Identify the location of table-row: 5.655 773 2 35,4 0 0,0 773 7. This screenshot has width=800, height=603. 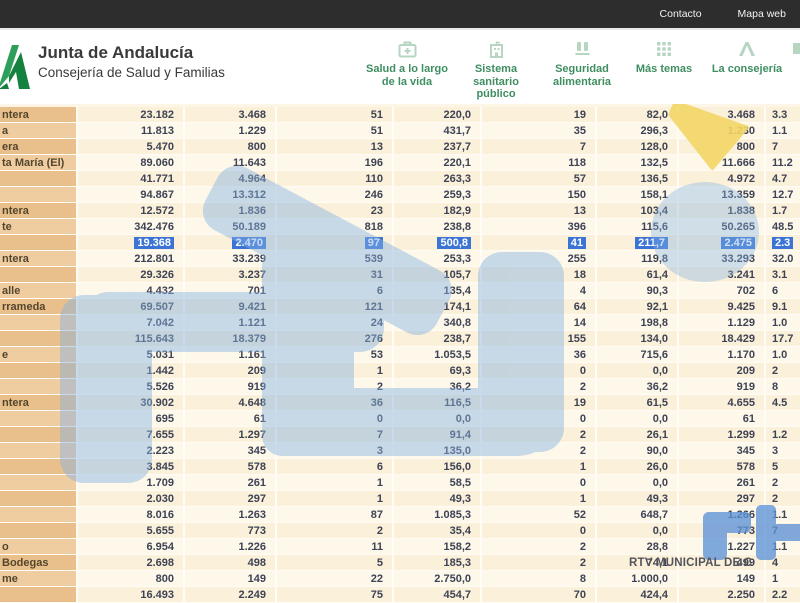
(400, 531).